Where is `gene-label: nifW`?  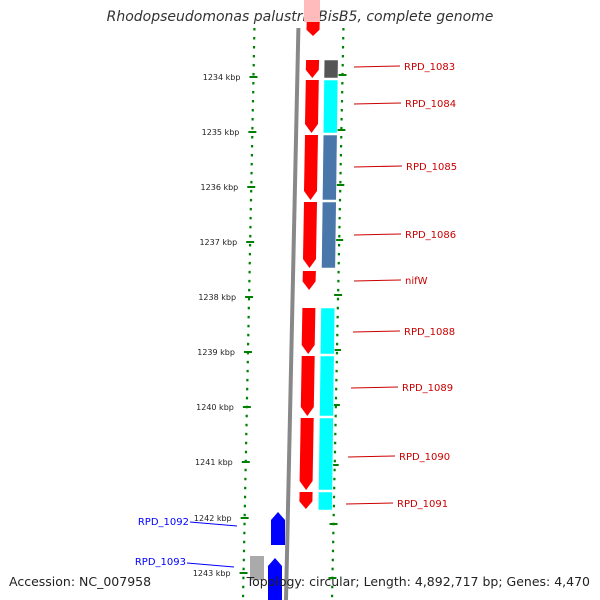 gene-label: nifW is located at coordinates (416, 281).